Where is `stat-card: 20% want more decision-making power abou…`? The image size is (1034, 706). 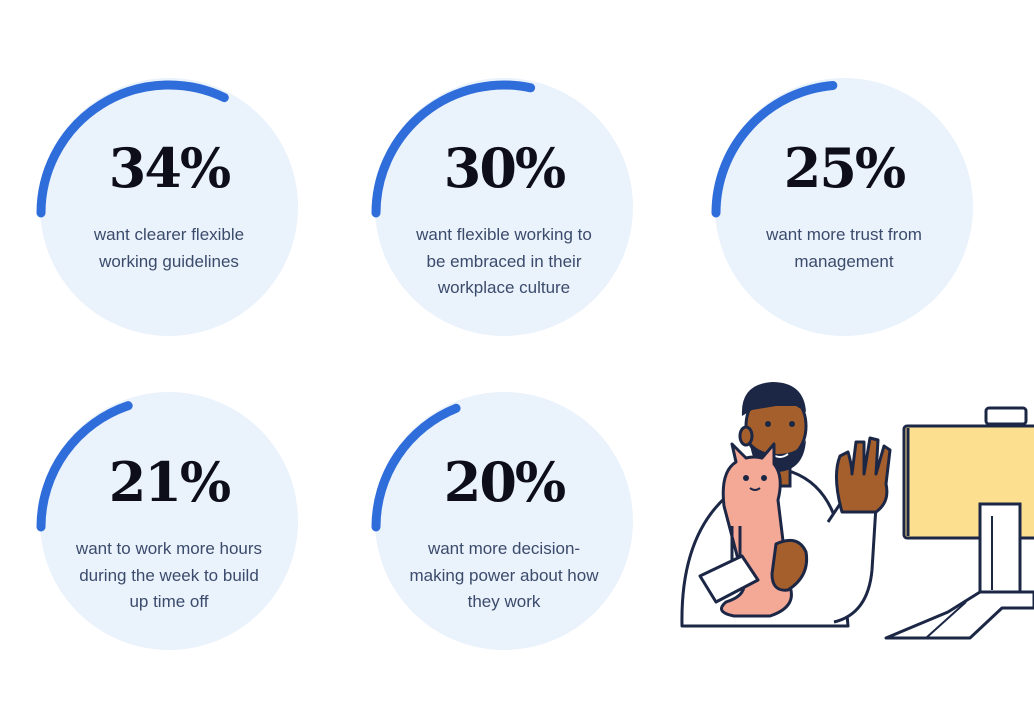 stat-card: 20% want more decision-making power abou… is located at coordinates (499, 512).